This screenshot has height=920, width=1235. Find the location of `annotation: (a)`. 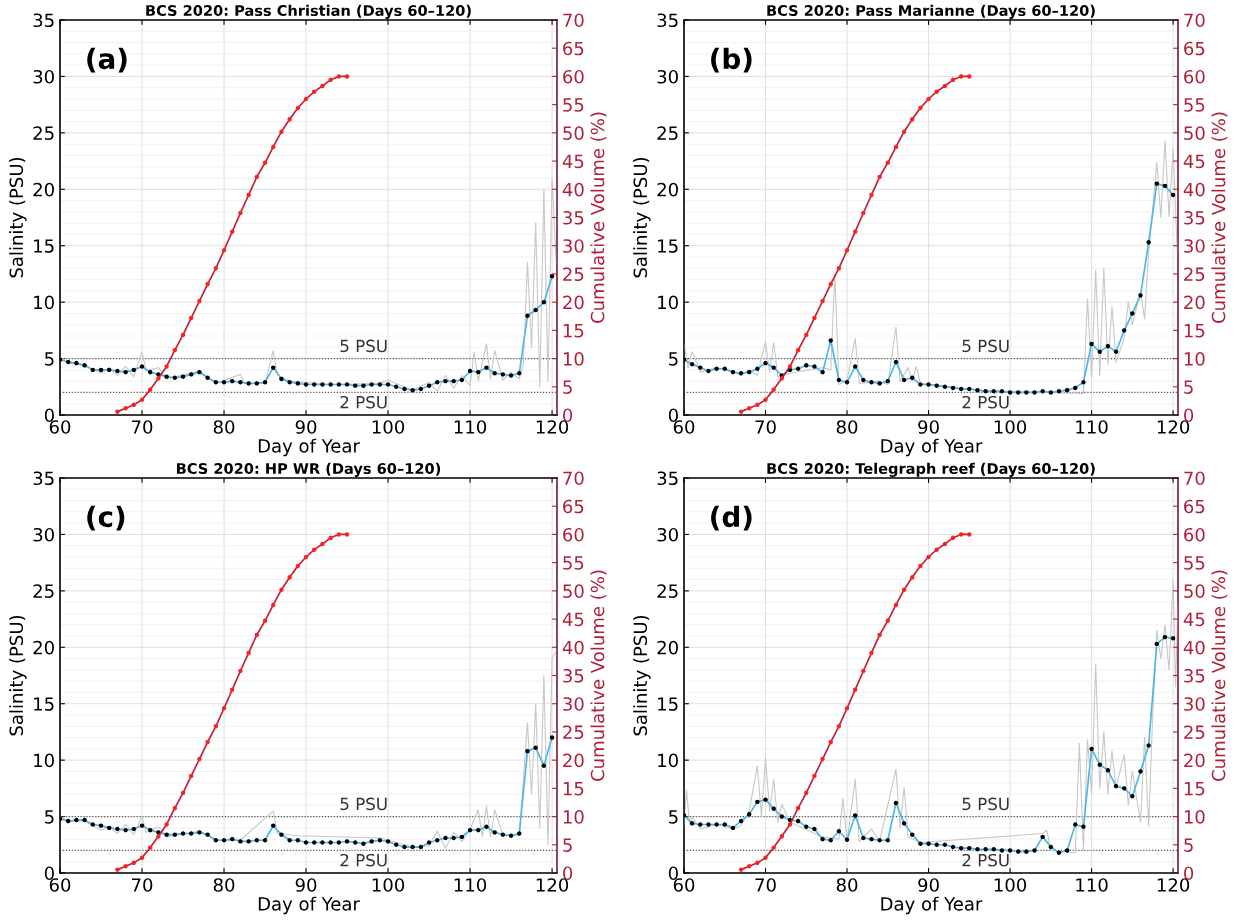

annotation: (a) is located at coordinates (107, 60).